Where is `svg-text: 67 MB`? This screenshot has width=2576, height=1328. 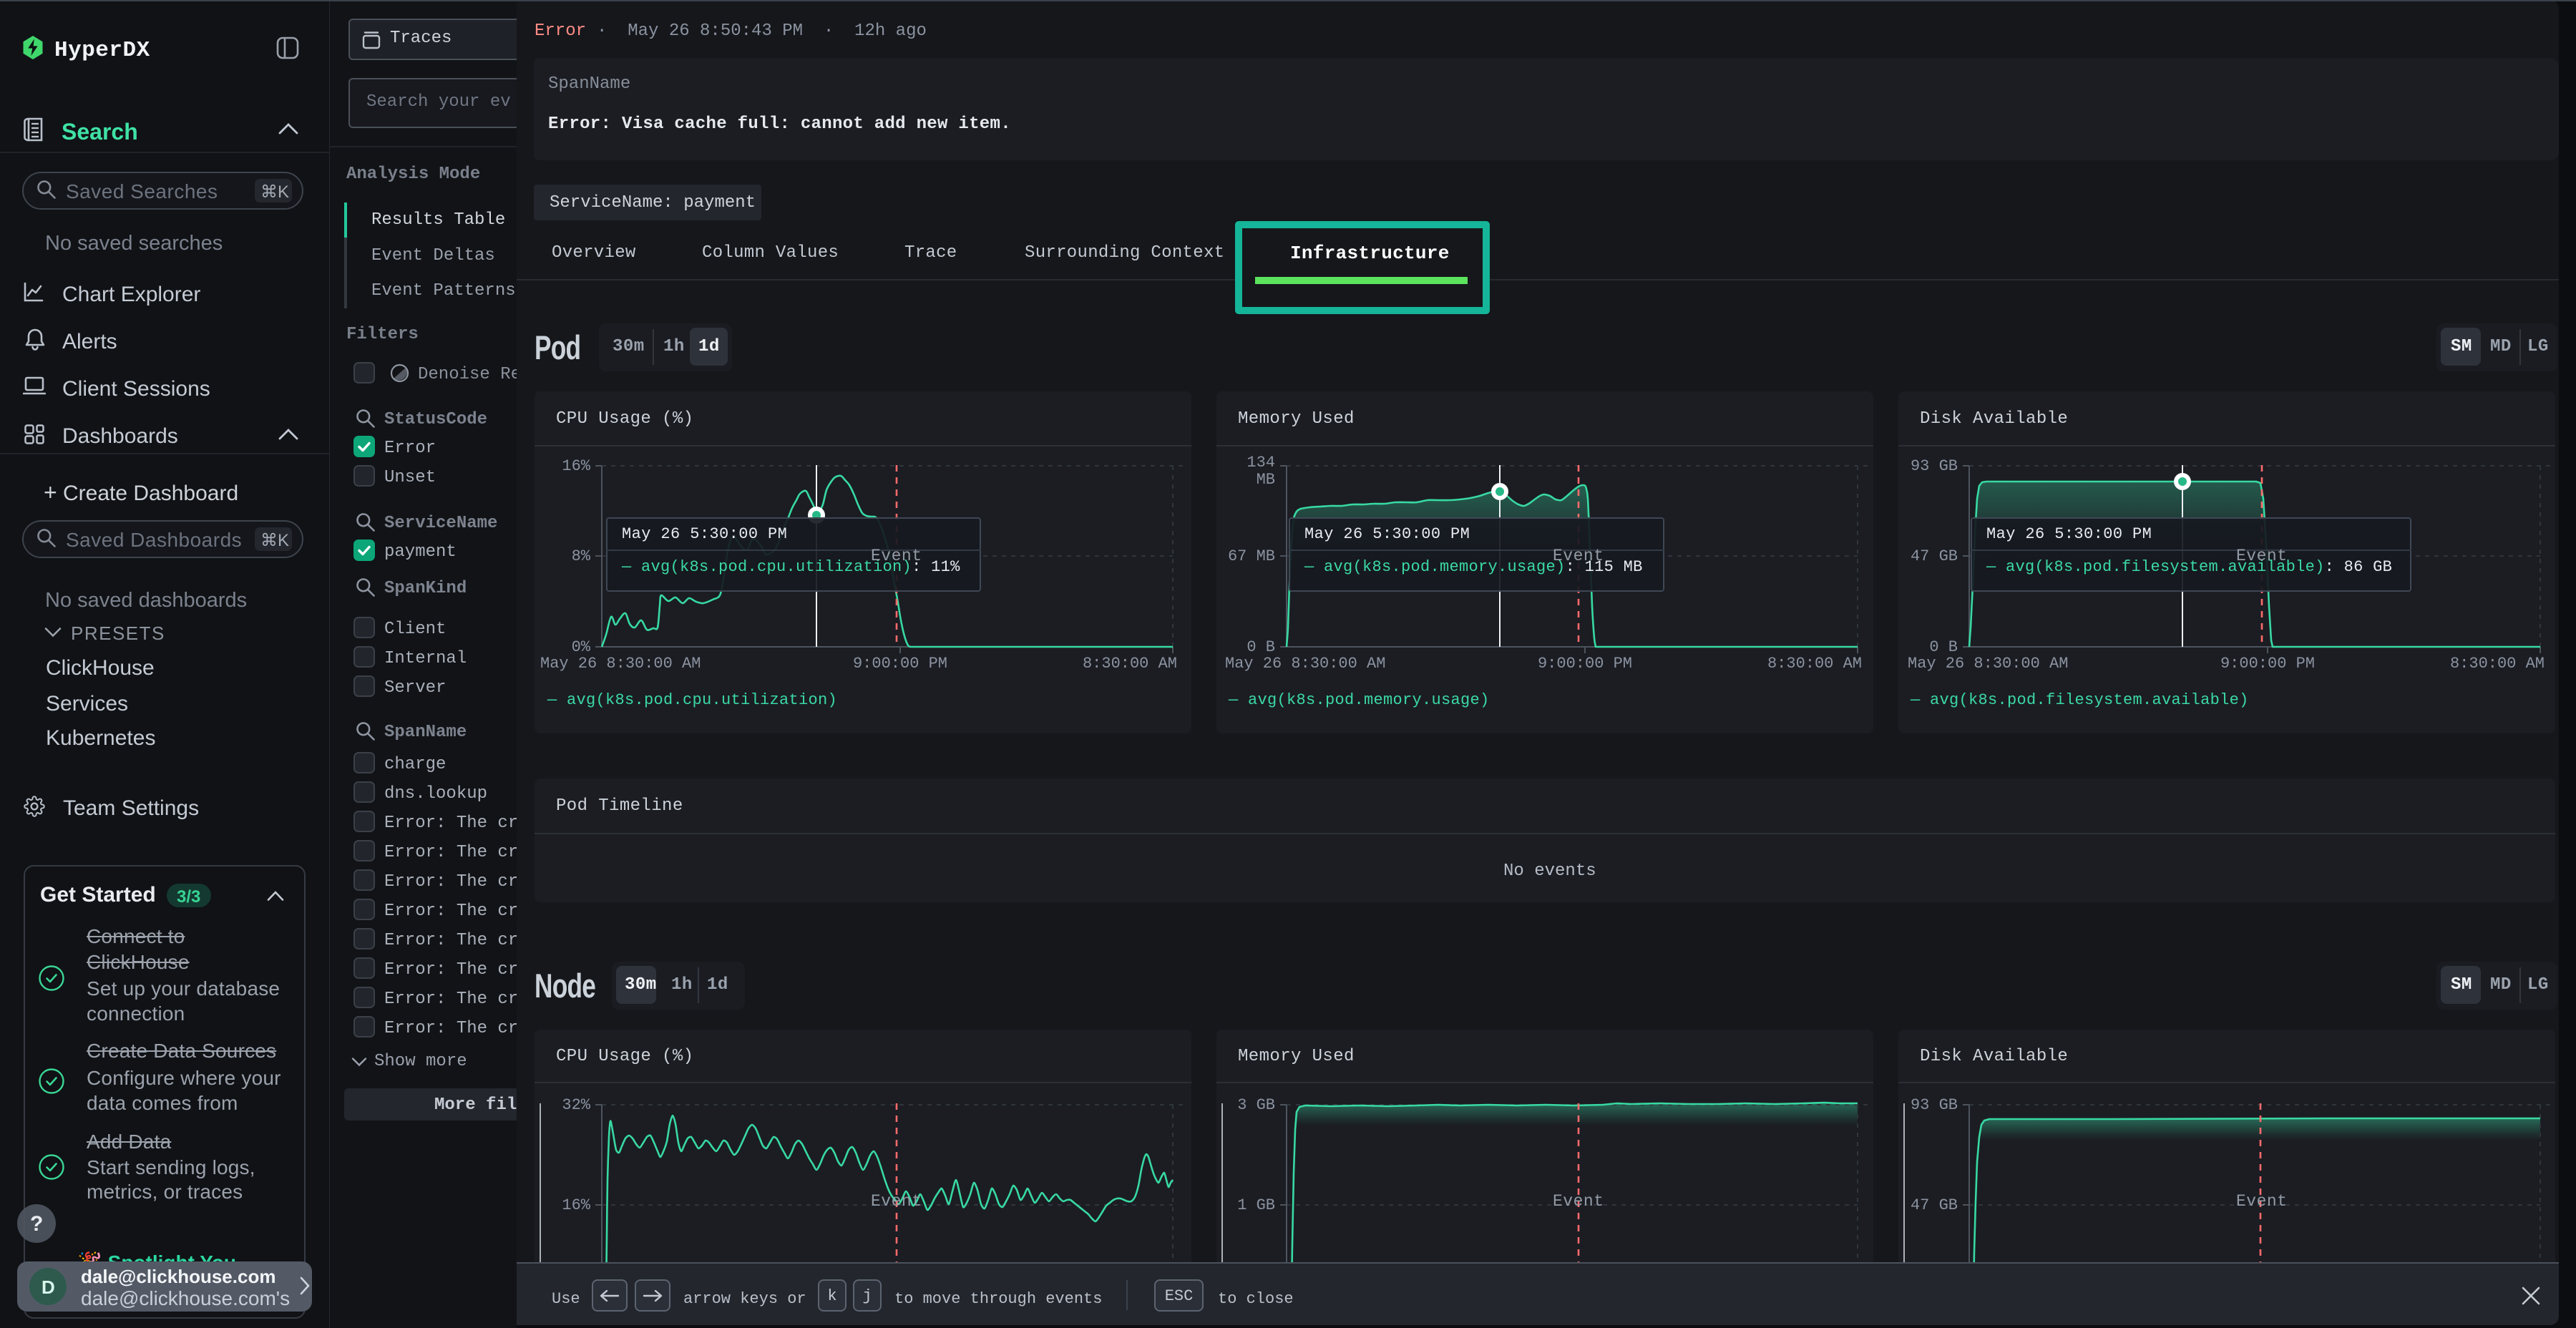
svg-text: 67 MB is located at coordinates (1251, 556).